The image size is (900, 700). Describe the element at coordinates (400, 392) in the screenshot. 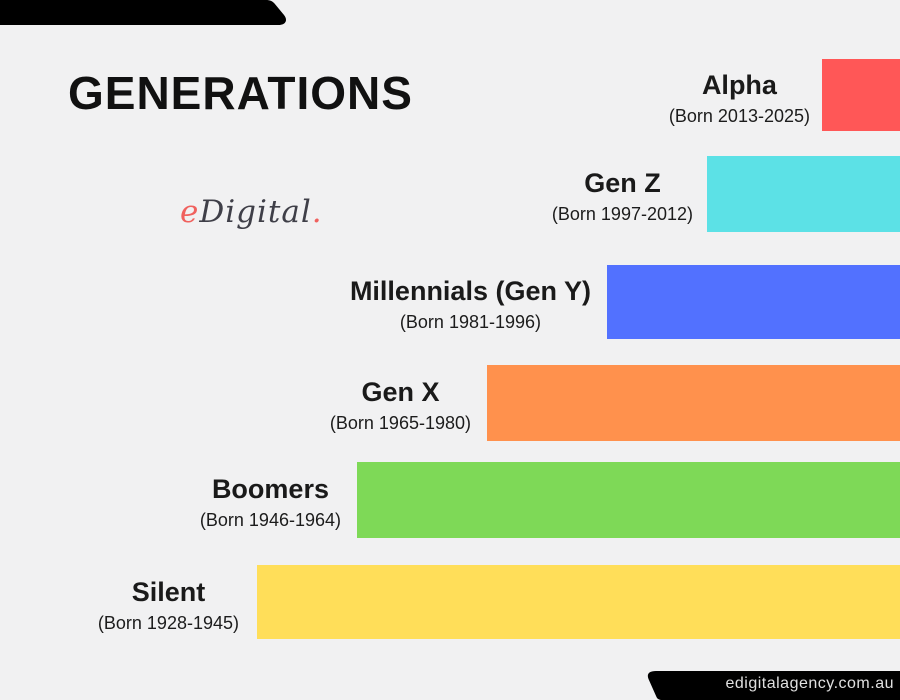

I see `generation-name: Gen X` at that location.